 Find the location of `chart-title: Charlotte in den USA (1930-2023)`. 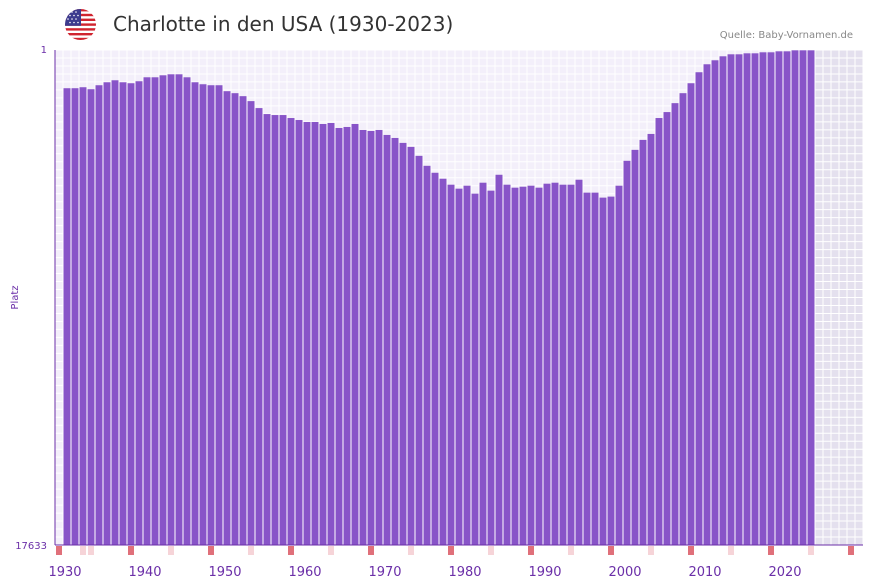

chart-title: Charlotte in den USA (1930-2023) is located at coordinates (283, 24).